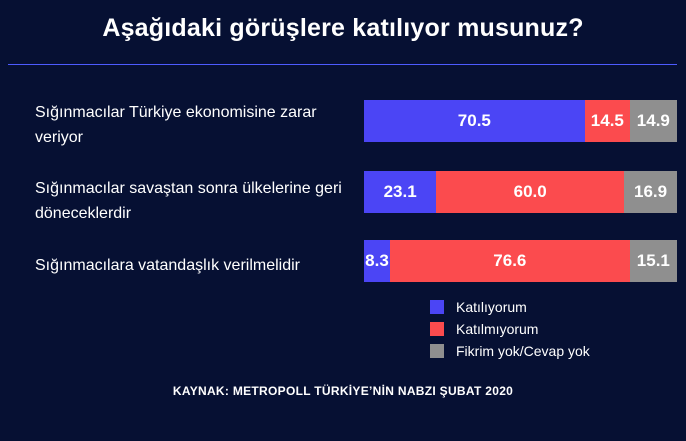  What do you see at coordinates (497, 329) in the screenshot?
I see `legend-label-katilmiyorum: Katılmıyorum` at bounding box center [497, 329].